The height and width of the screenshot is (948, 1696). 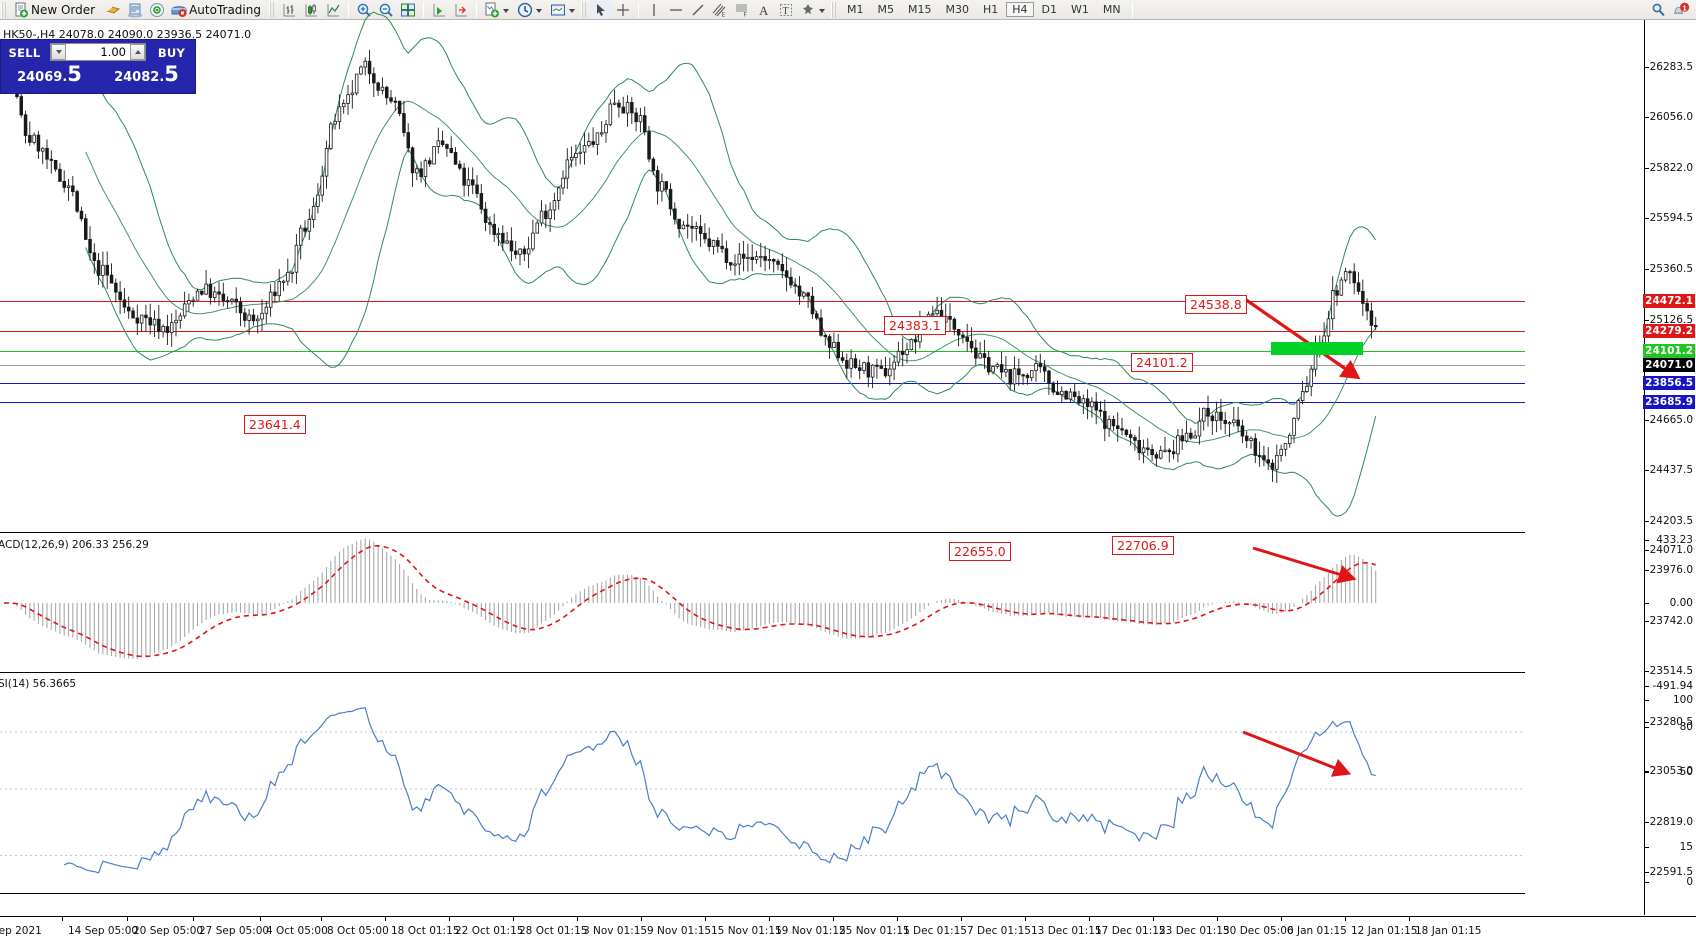 I want to click on sell-price-frac: 5, so click(x=74, y=74).